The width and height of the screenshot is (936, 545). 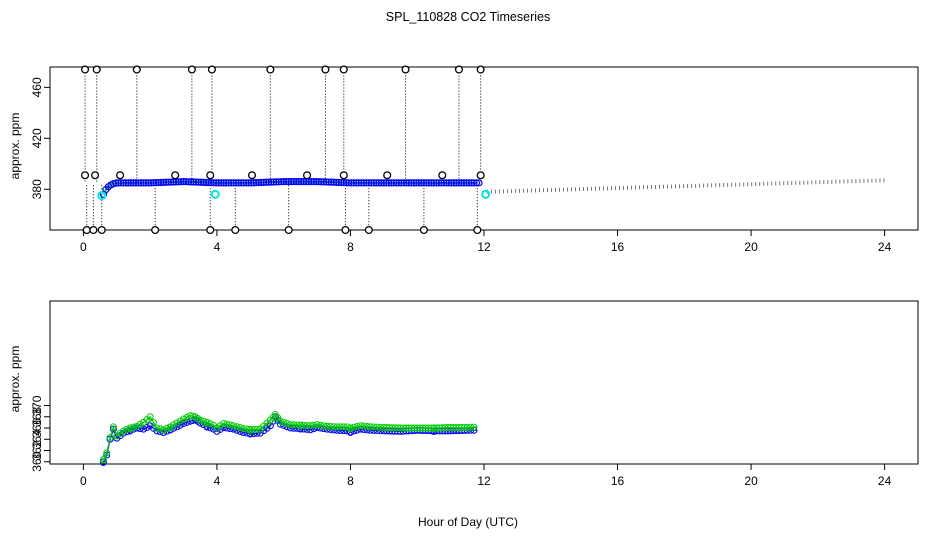 What do you see at coordinates (37, 461) in the screenshot?
I see `y-tick-label: 360` at bounding box center [37, 461].